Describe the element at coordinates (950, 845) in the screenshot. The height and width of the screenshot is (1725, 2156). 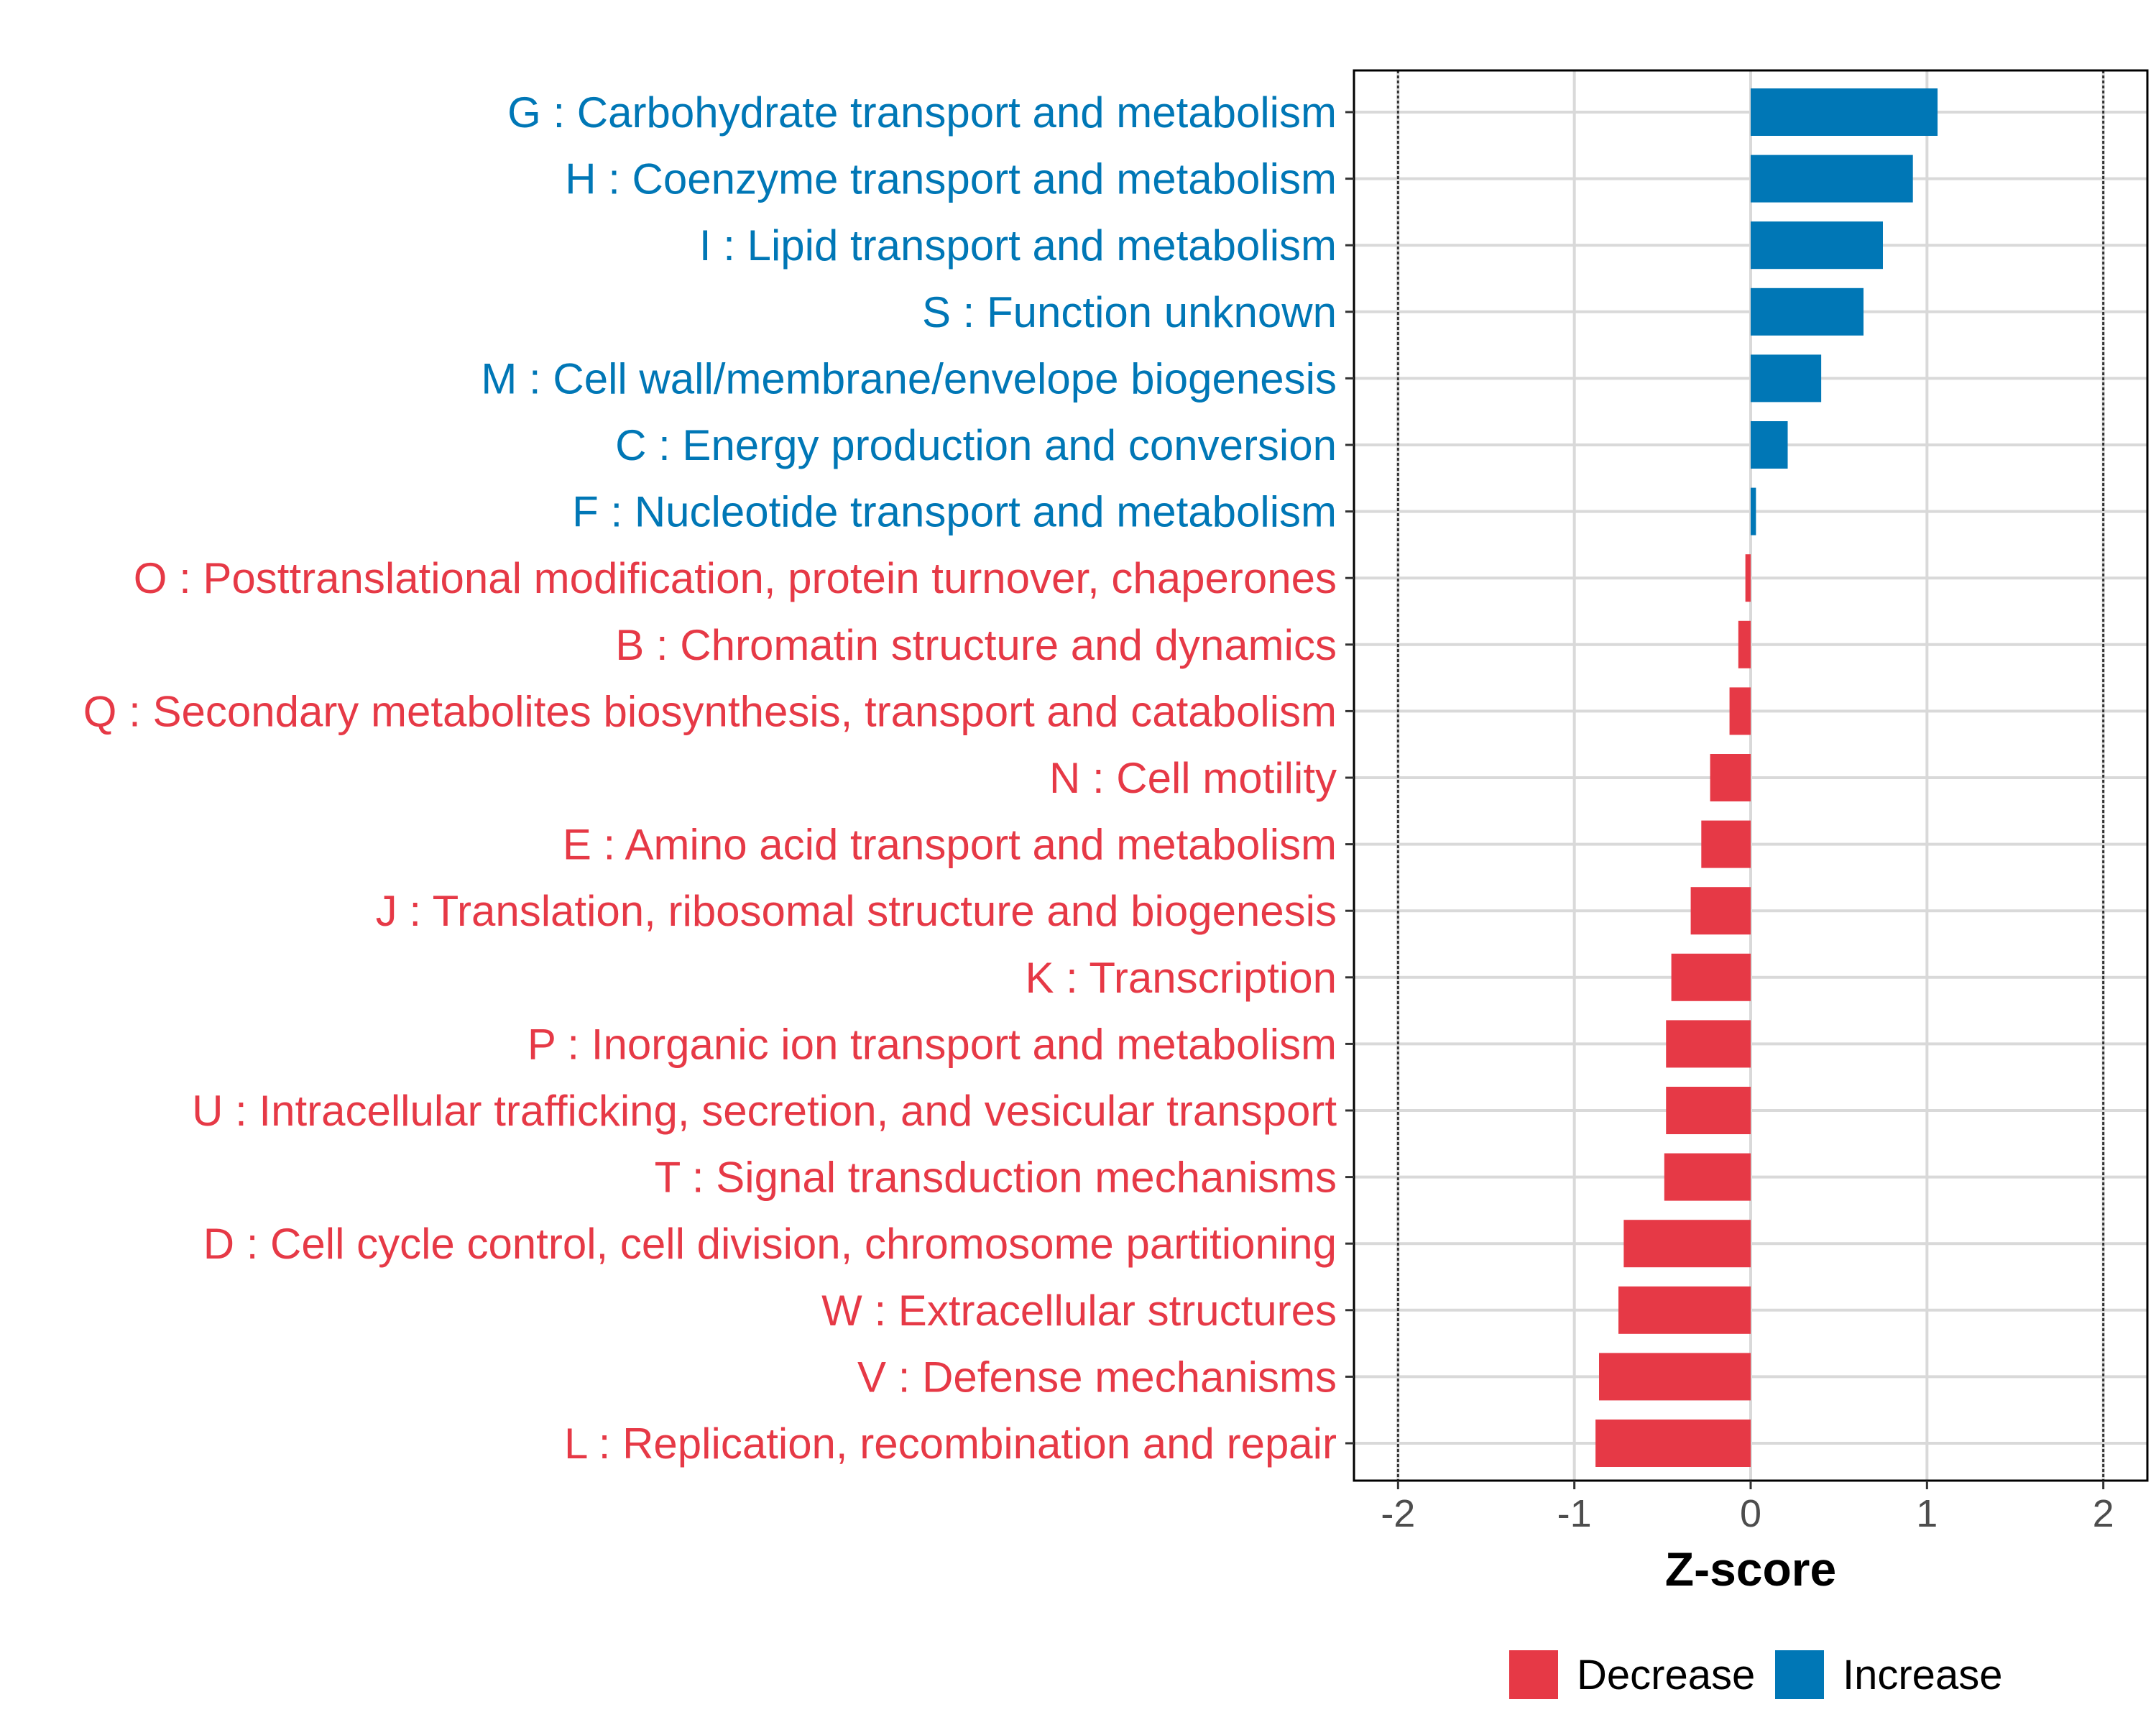
I see `category-label: E : Amino acid transport and metabolism` at that location.